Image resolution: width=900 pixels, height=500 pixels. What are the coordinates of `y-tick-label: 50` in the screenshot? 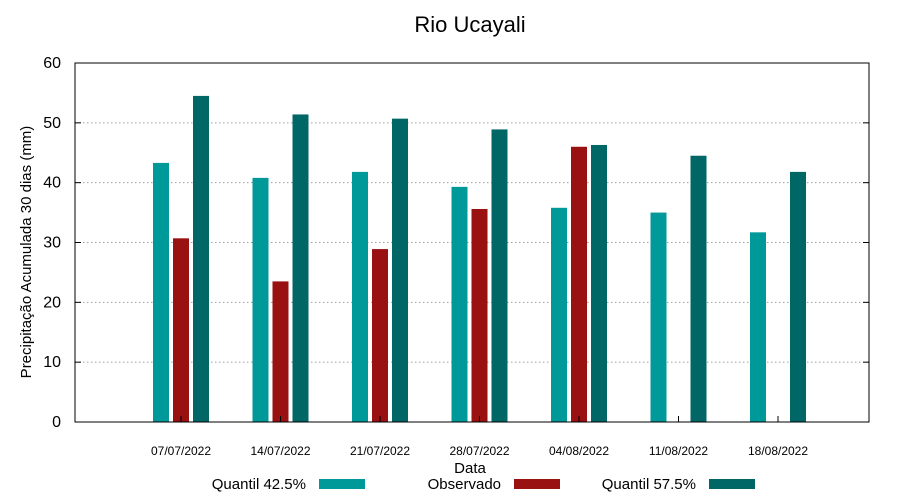 It's located at (52, 123).